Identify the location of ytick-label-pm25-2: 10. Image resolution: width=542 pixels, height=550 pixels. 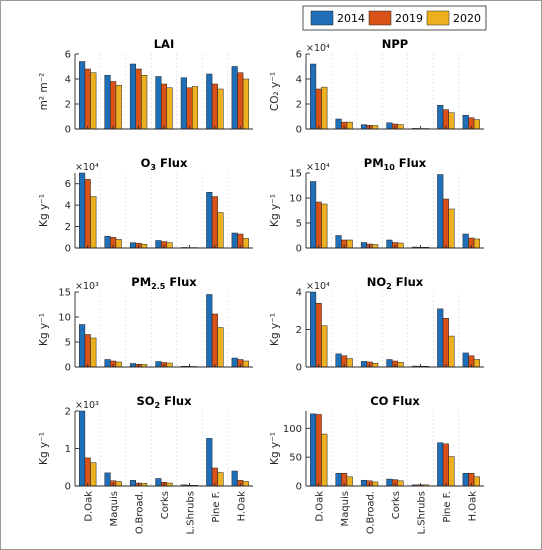
(64, 318).